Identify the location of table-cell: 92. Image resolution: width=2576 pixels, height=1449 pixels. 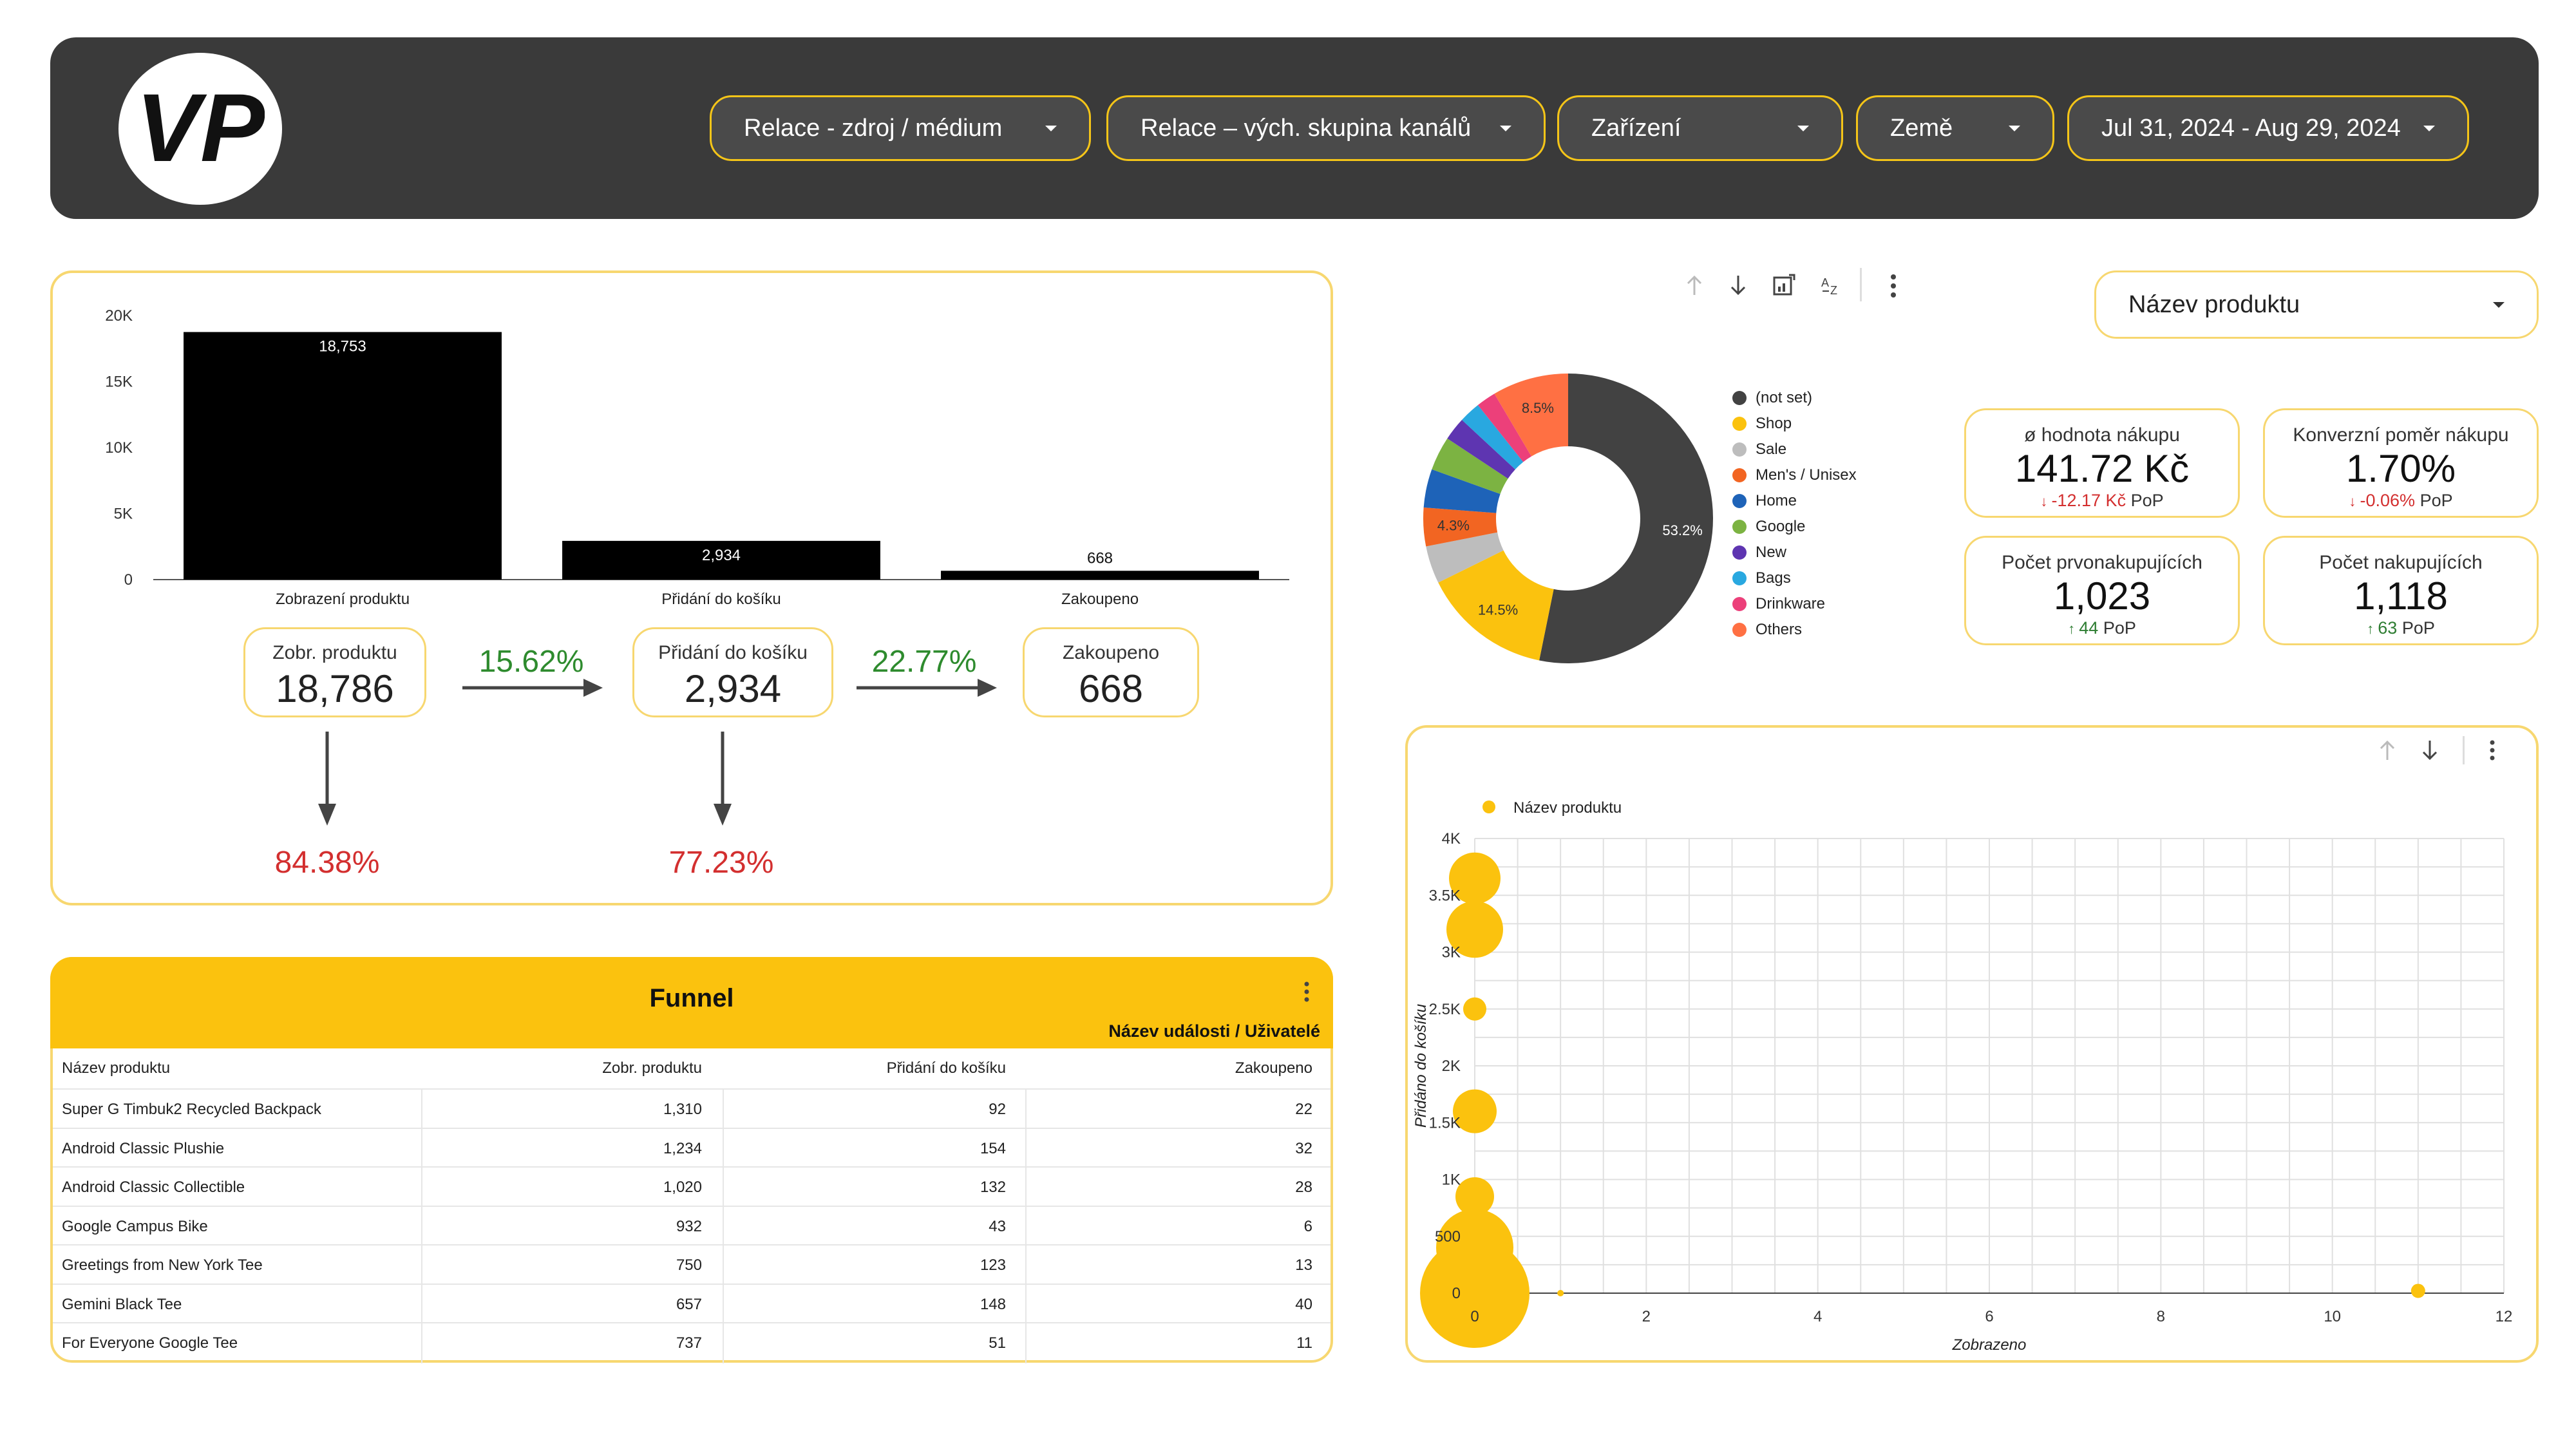
(998, 1109).